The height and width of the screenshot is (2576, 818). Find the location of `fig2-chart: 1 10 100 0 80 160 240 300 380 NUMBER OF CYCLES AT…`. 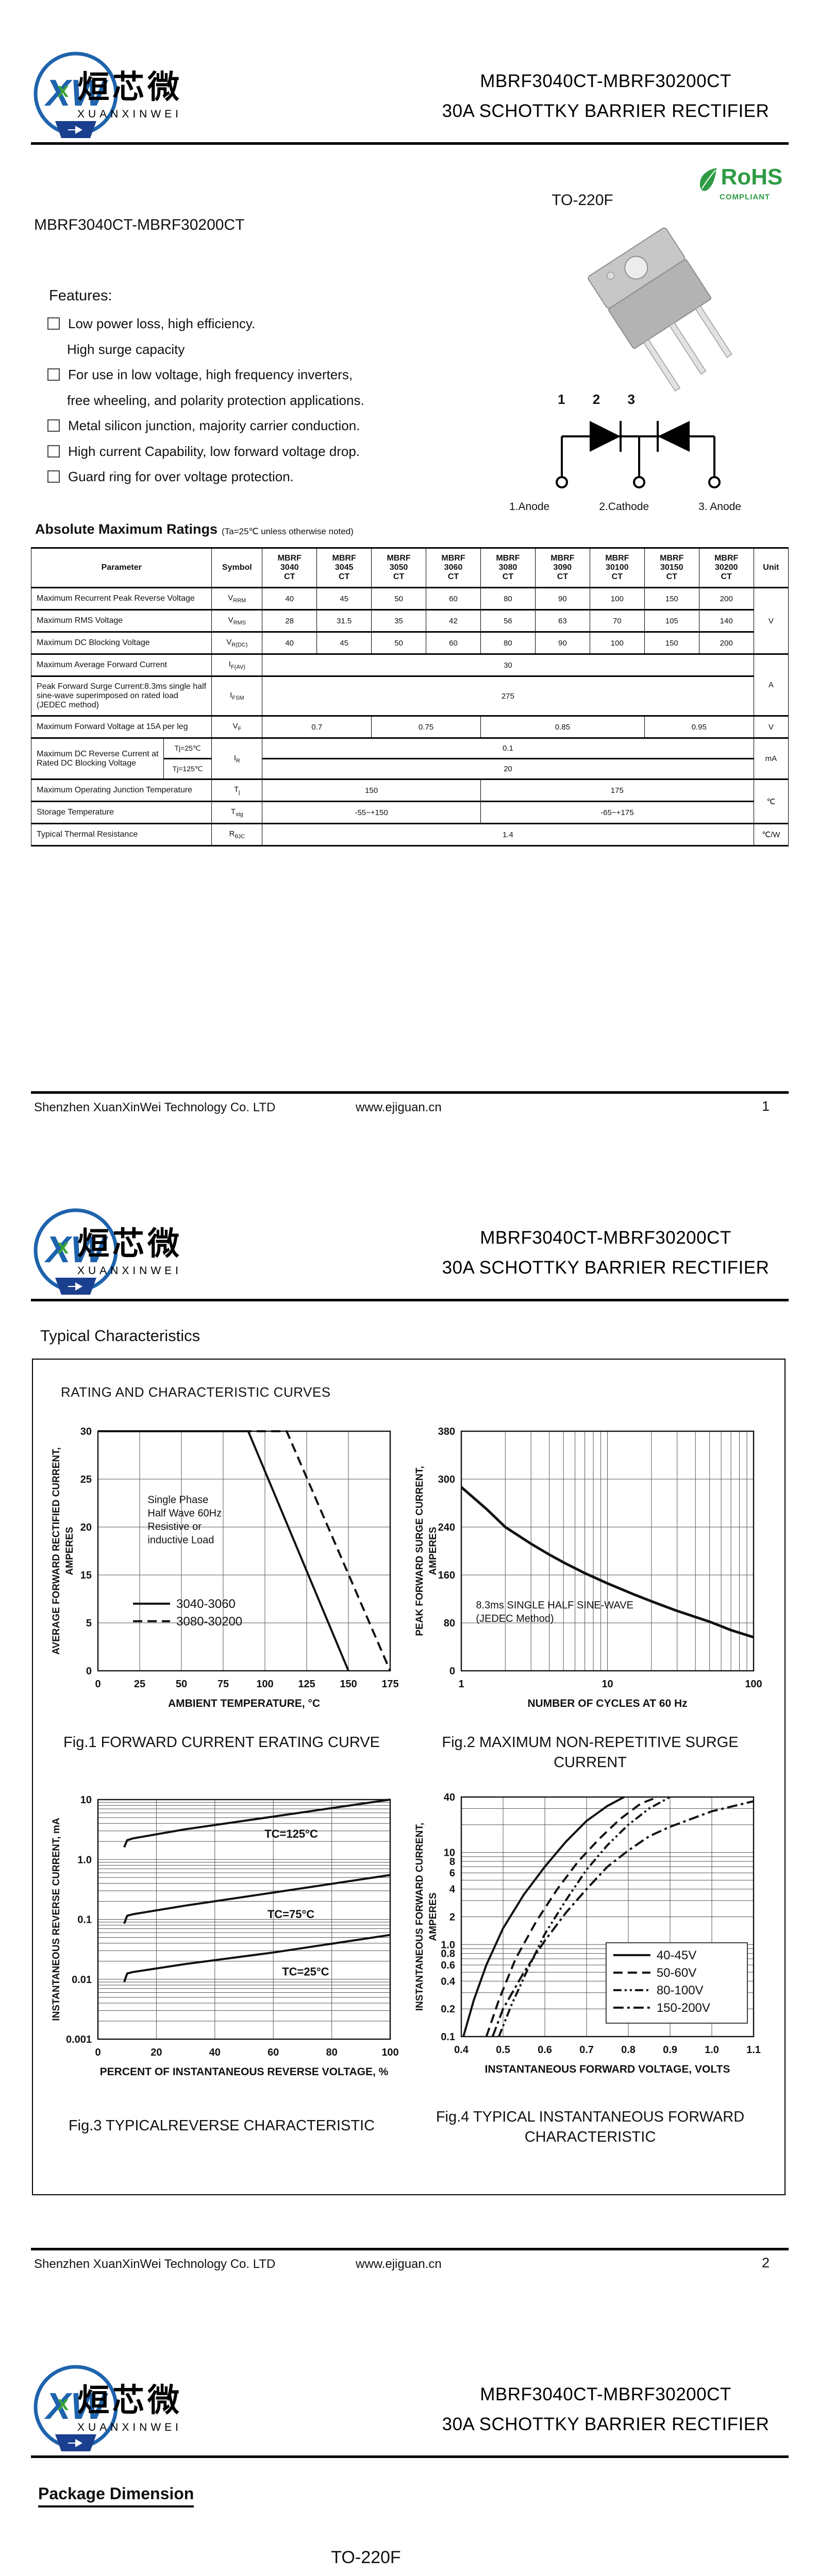

fig2-chart: 1 10 100 0 80 160 240 300 380 NUMBER OF CYCLES AT… is located at coordinates (588, 1567).